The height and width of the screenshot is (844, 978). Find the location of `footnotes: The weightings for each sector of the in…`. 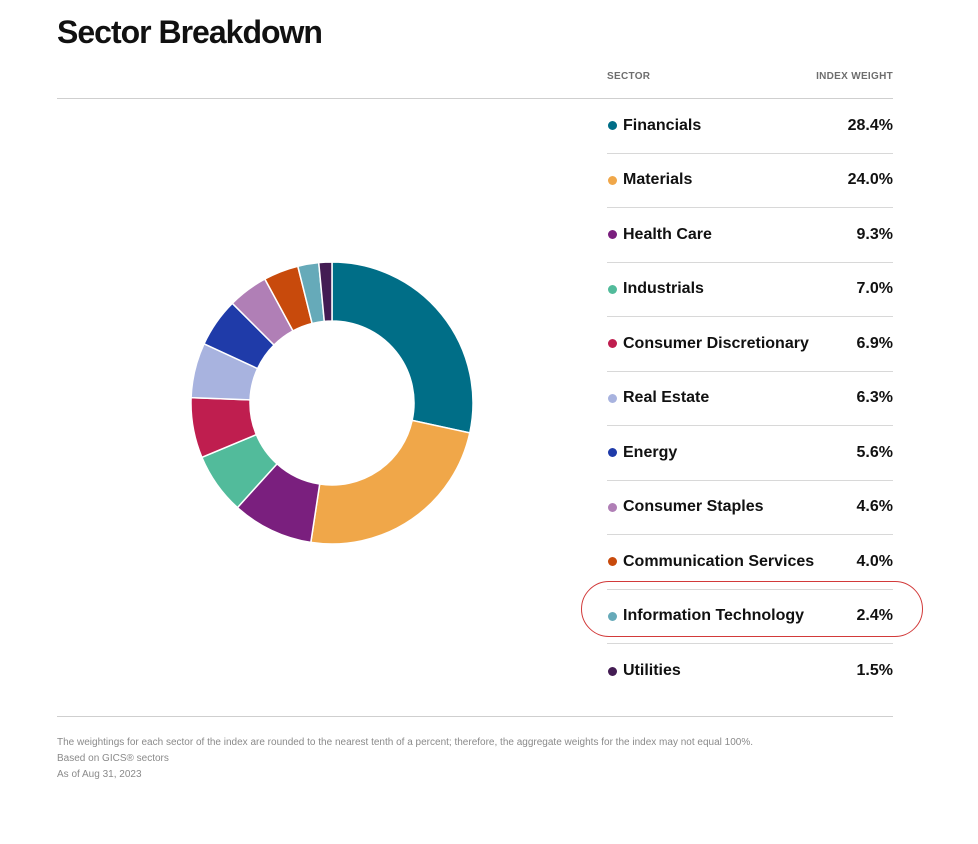

footnotes: The weightings for each sector of the in… is located at coordinates (405, 759).